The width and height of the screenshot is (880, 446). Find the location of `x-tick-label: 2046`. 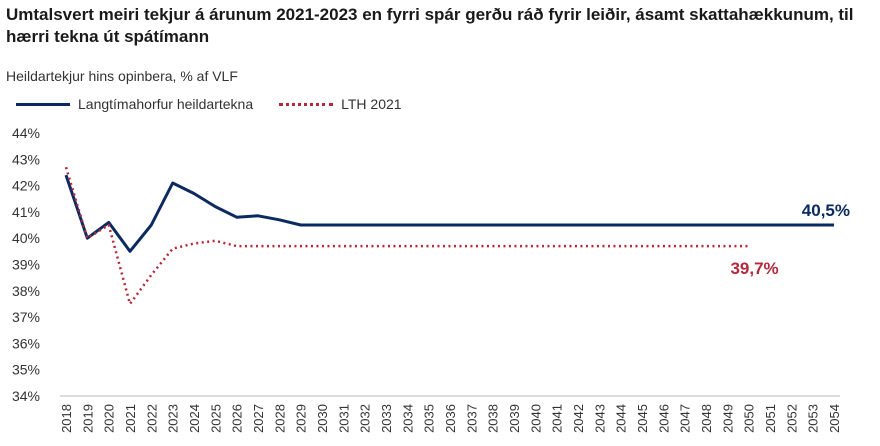

x-tick-label: 2046 is located at coordinates (663, 418).